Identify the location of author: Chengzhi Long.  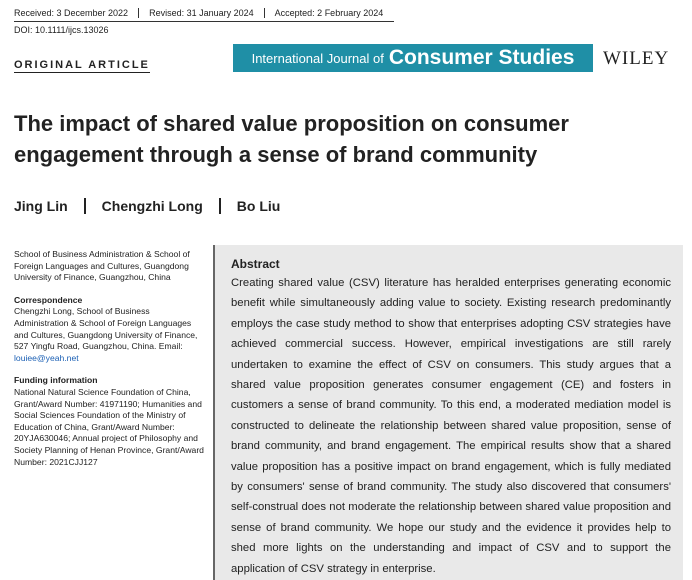
(151, 206).